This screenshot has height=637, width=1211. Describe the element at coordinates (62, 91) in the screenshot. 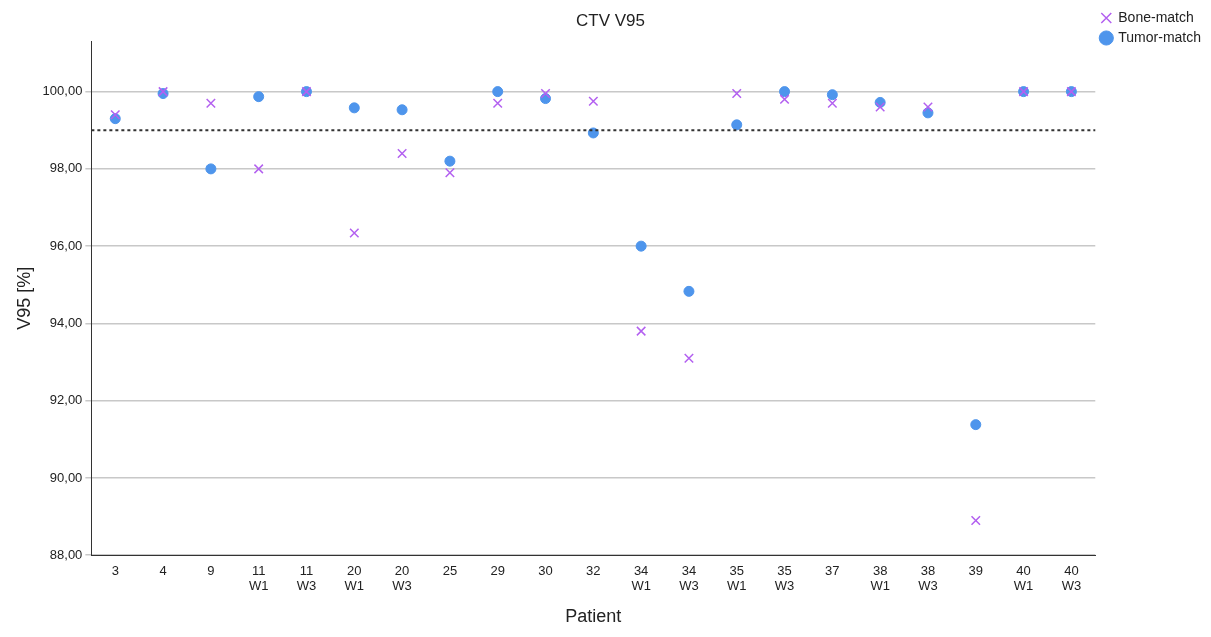

I see `y-tick-label: 100,00` at that location.